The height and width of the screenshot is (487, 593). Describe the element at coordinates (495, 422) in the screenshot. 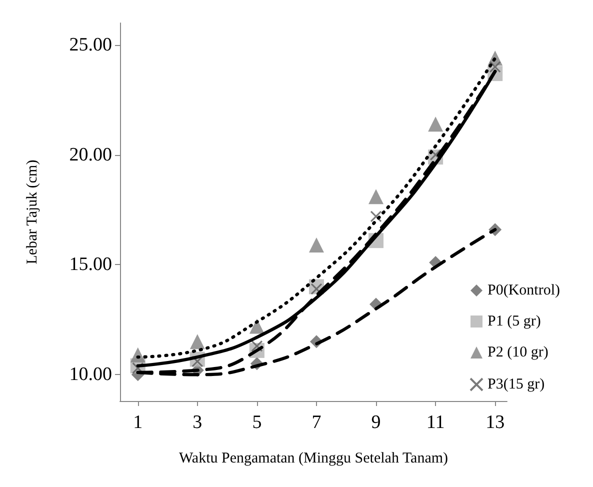

I see `x-tick-label: 13` at that location.